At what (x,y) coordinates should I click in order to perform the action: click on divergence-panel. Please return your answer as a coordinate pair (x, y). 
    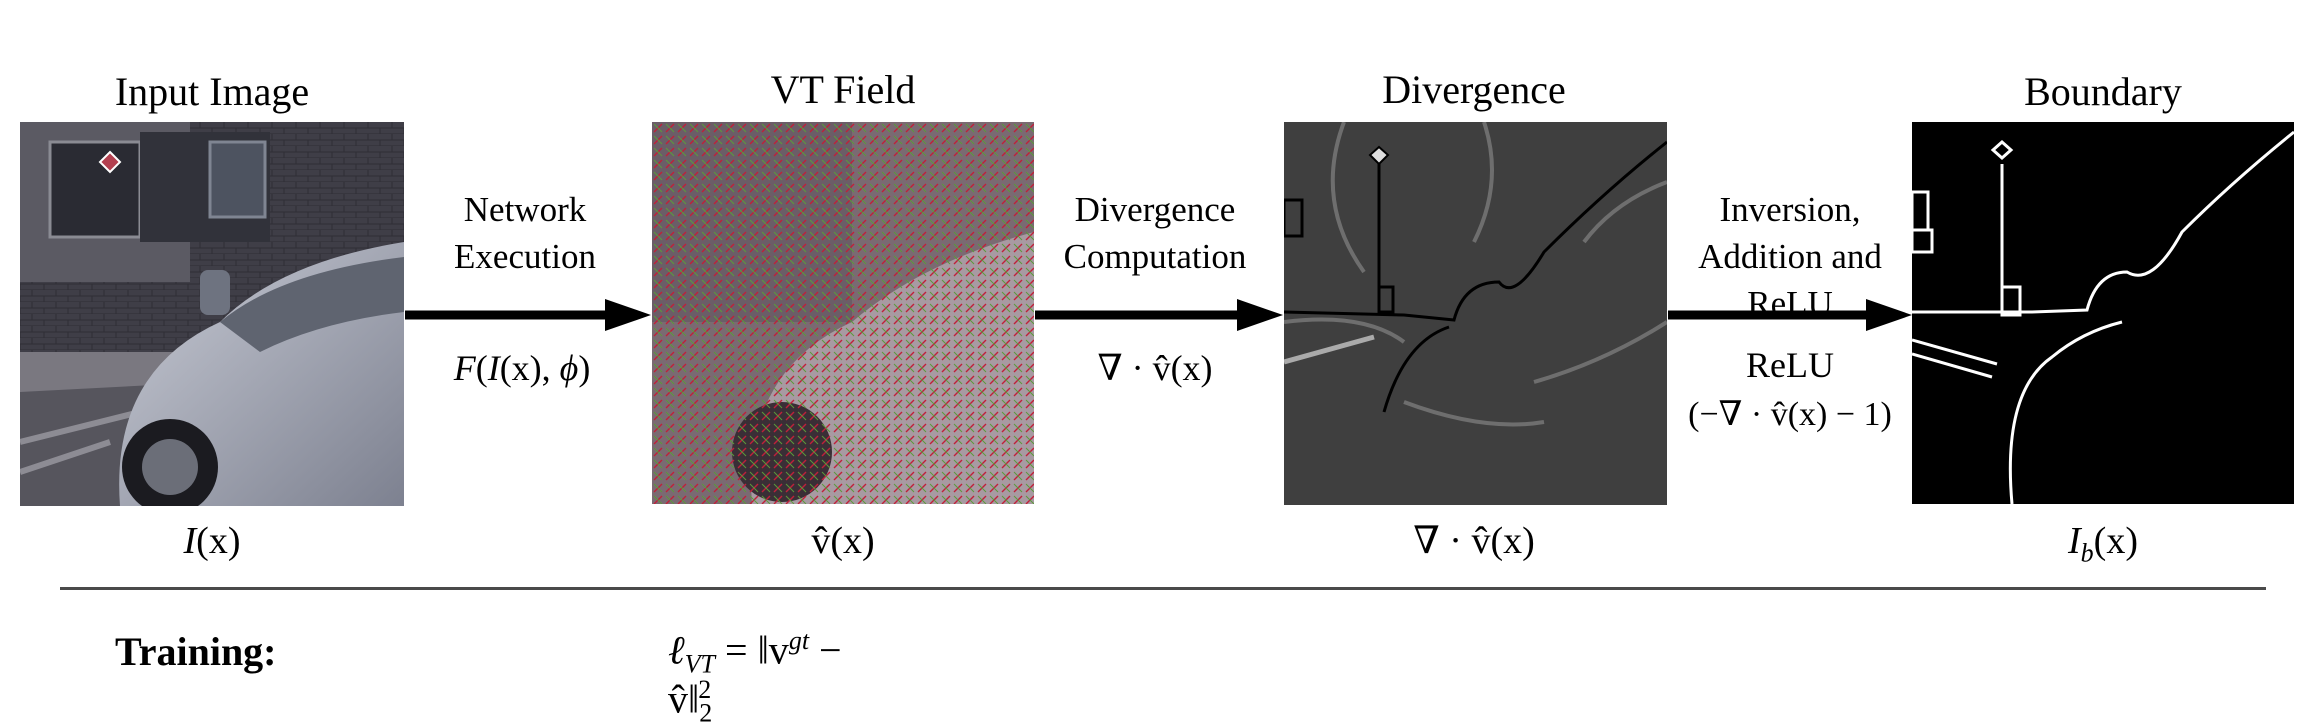
    Looking at the image, I should click on (1475, 313).